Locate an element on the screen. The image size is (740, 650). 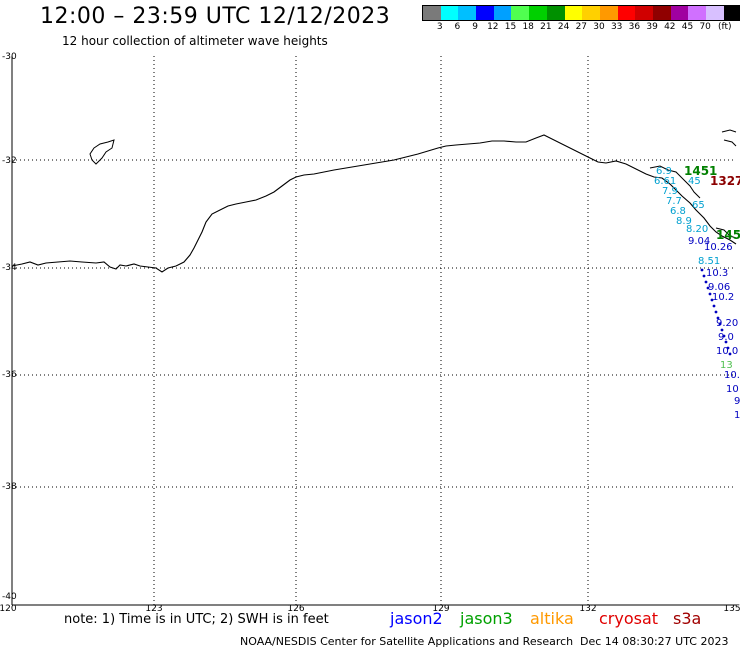
legend-sat-s3a: s3a is located at coordinates (687, 618).